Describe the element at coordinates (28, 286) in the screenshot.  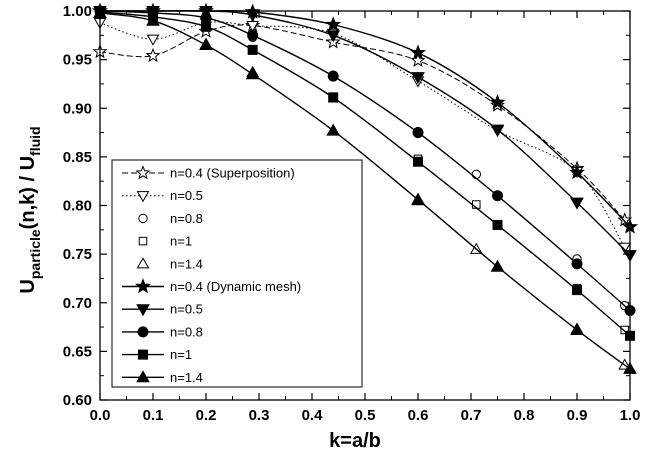
I see `y-axis-title-main: U` at that location.